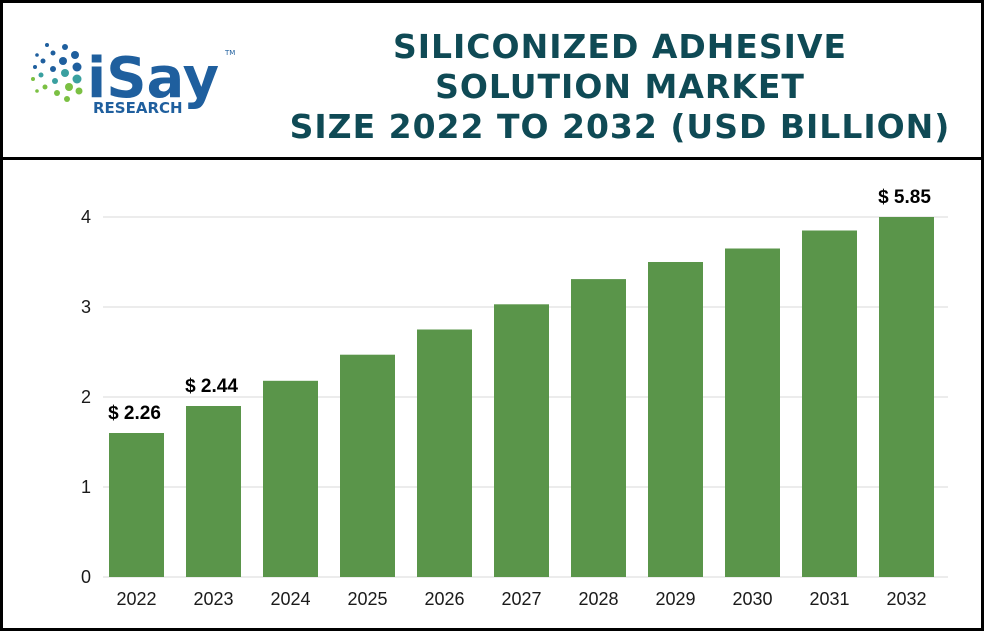 The width and height of the screenshot is (984, 631). What do you see at coordinates (620, 126) in the screenshot?
I see `title-line-3: SIZE 2022 TO 2032 (USD BILLION)` at bounding box center [620, 126].